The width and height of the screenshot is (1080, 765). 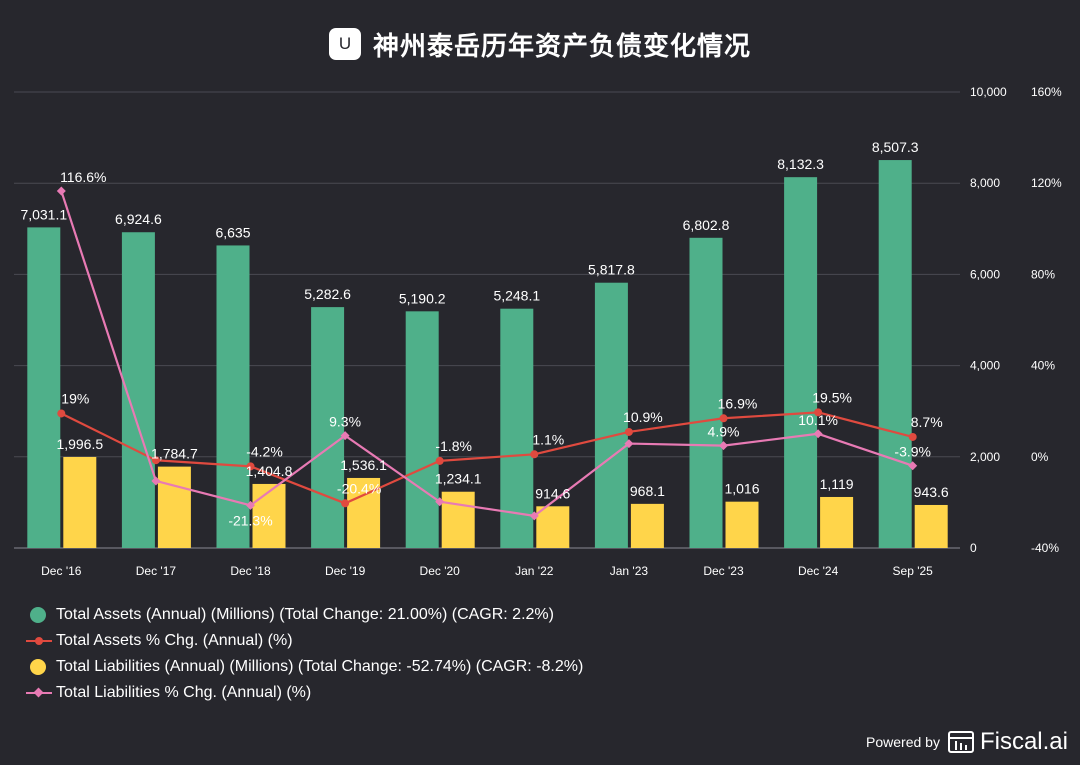 What do you see at coordinates (723, 571) in the screenshot?
I see `x-axis-tick-label: Dec '23` at bounding box center [723, 571].